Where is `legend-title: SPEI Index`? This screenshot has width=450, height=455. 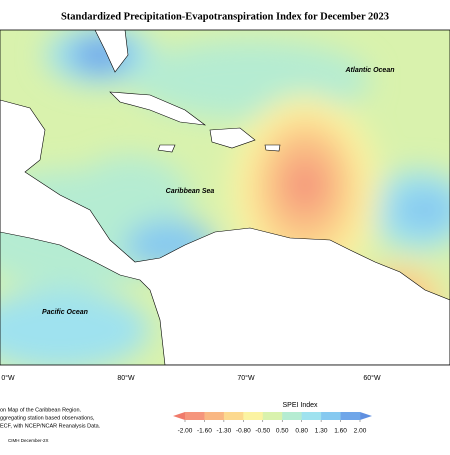 legend-title: SPEI Index is located at coordinates (300, 405).